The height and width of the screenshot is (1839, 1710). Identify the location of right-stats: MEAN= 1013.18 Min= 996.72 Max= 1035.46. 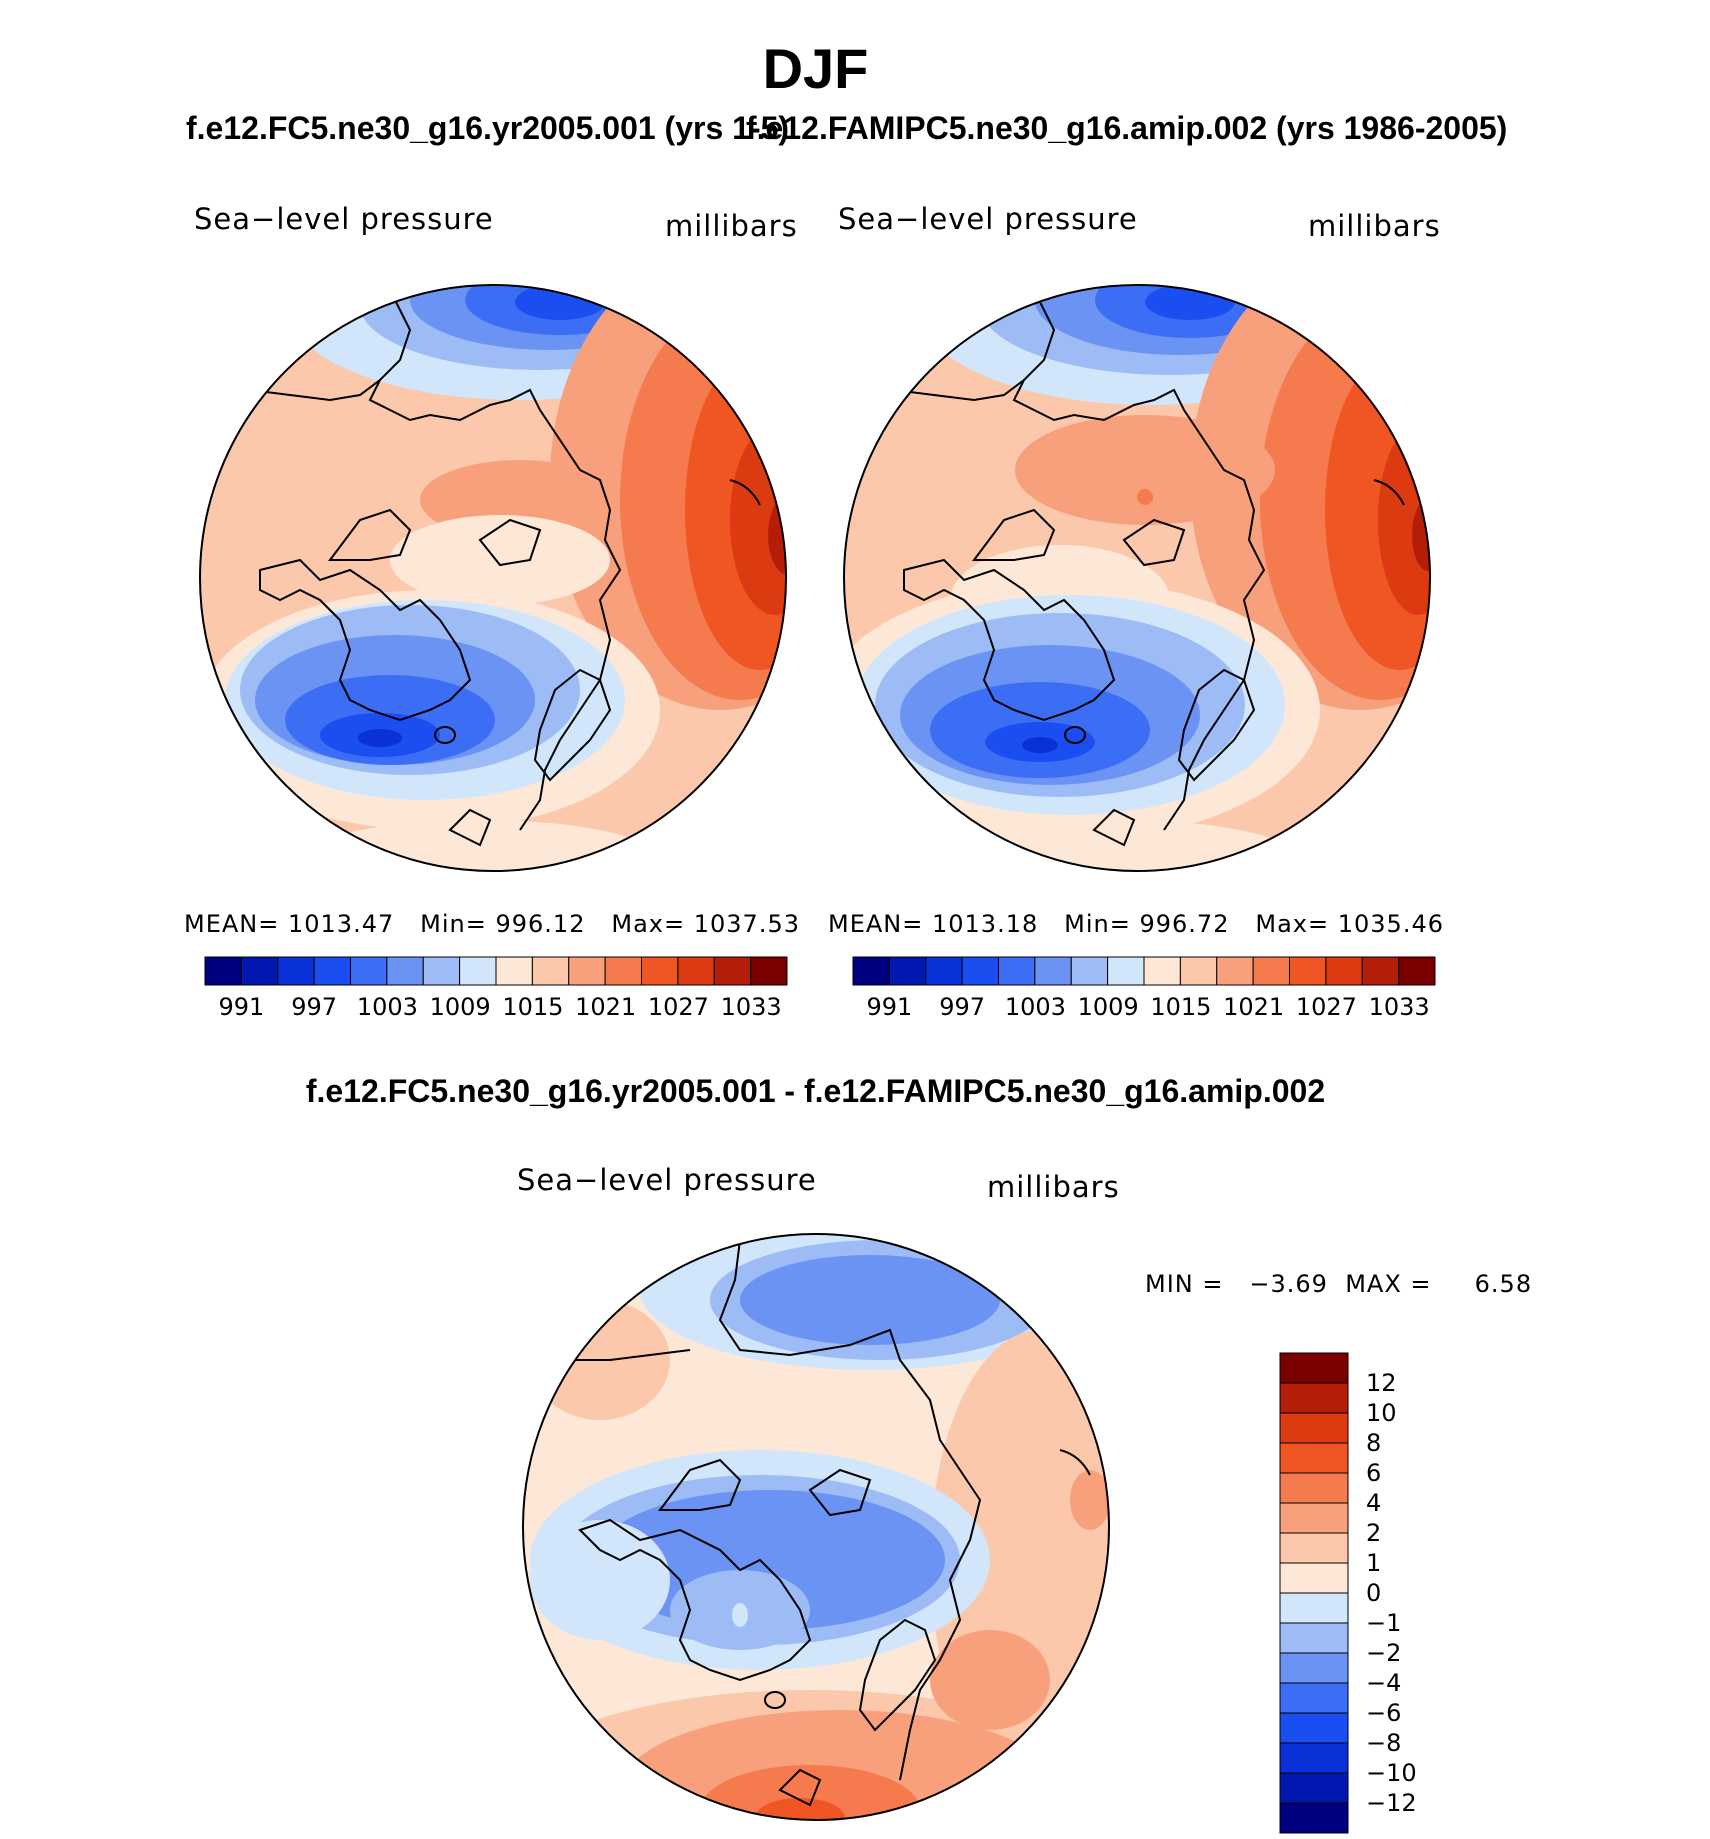
(1136, 924).